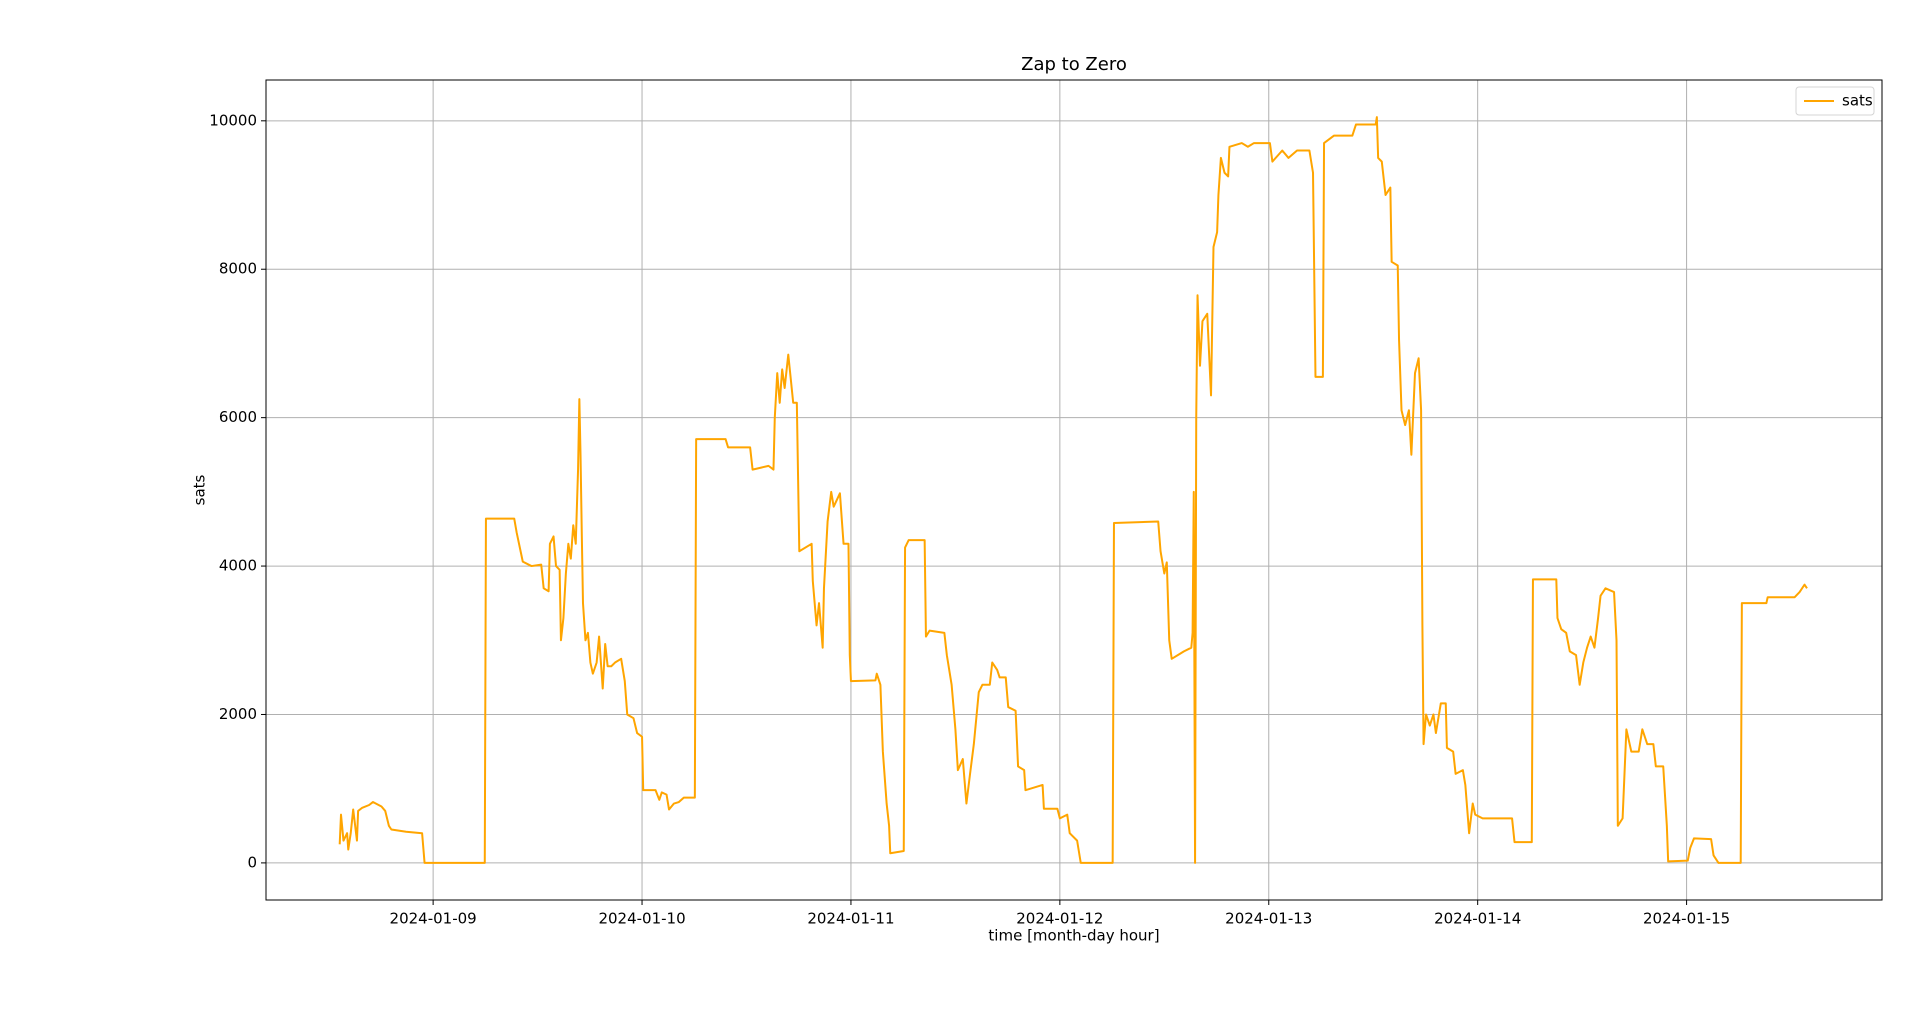  I want to click on y-tick-label: 8000, so click(238, 269).